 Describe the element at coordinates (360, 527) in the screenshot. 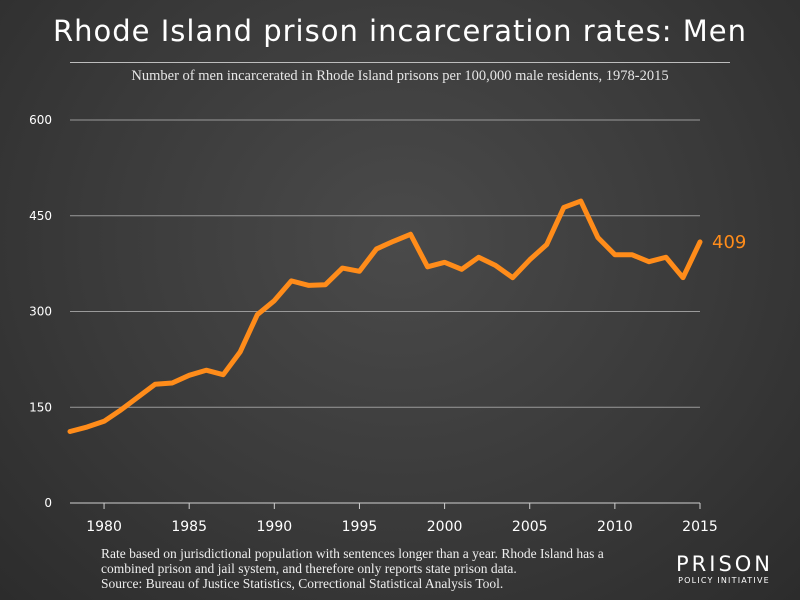

I see `x-tick-label-1995: 1995` at that location.